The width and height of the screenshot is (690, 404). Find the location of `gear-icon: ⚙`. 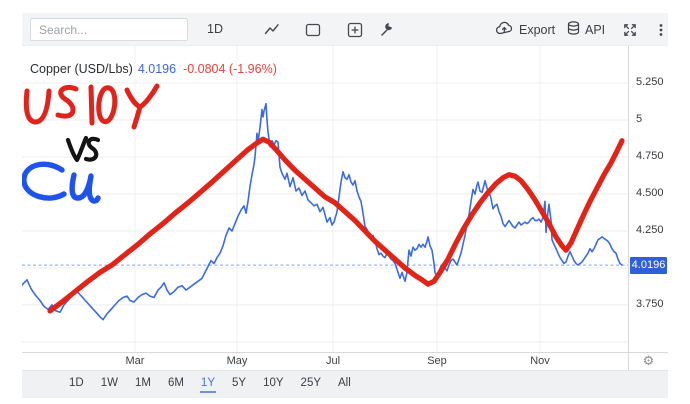

gear-icon: ⚙ is located at coordinates (648, 361).